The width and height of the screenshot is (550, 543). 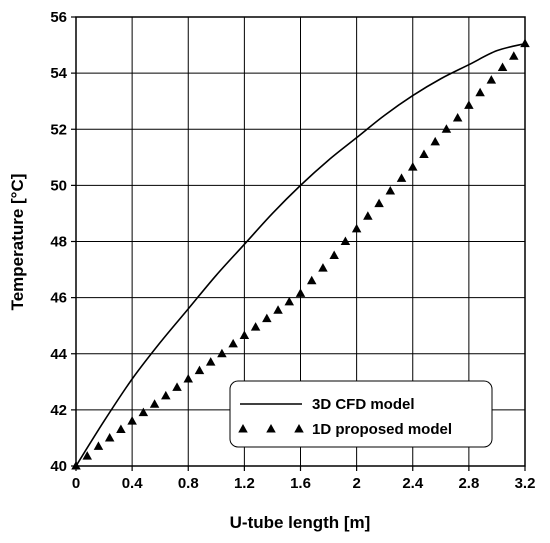 I want to click on y-tick-label: 54, so click(x=58, y=73).